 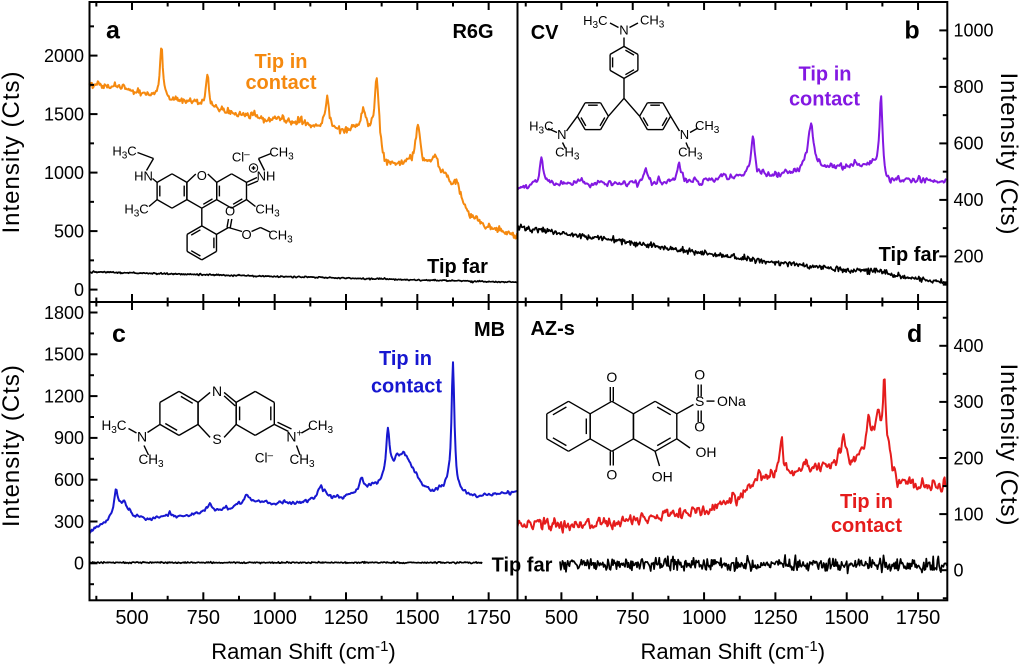 I want to click on svg-text: b, so click(x=911, y=31).